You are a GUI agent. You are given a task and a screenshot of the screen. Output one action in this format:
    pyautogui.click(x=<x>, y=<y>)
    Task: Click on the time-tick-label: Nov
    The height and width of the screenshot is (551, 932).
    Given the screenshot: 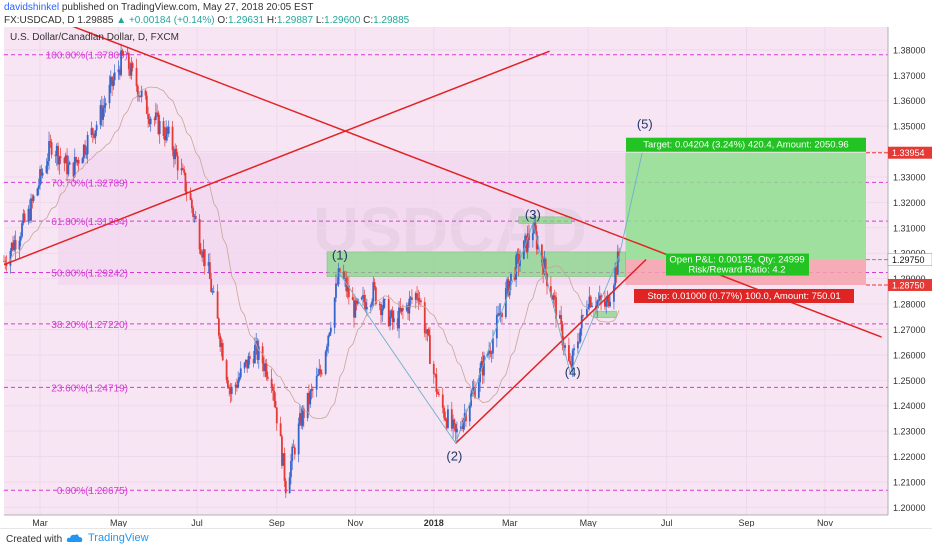 What is the action you would take?
    pyautogui.click(x=355, y=522)
    